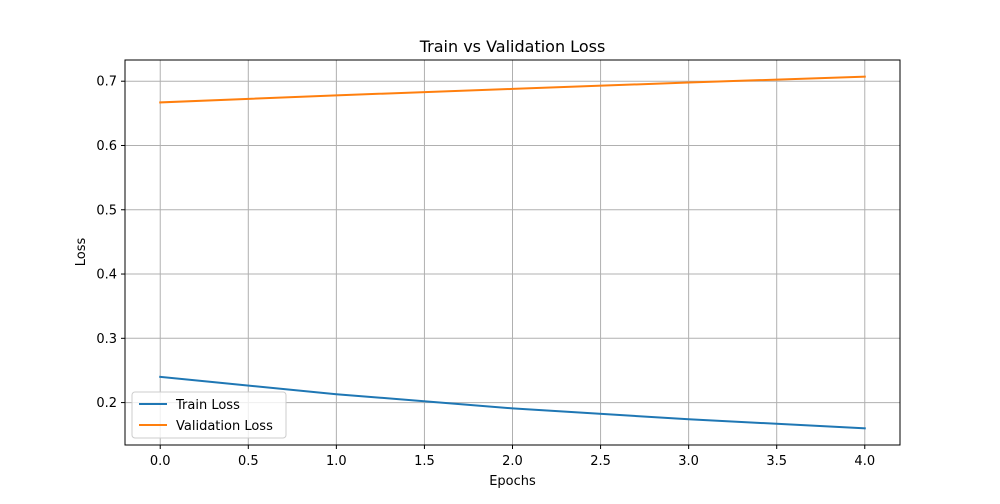  I want to click on y-tick-label: 0.2, so click(106, 403).